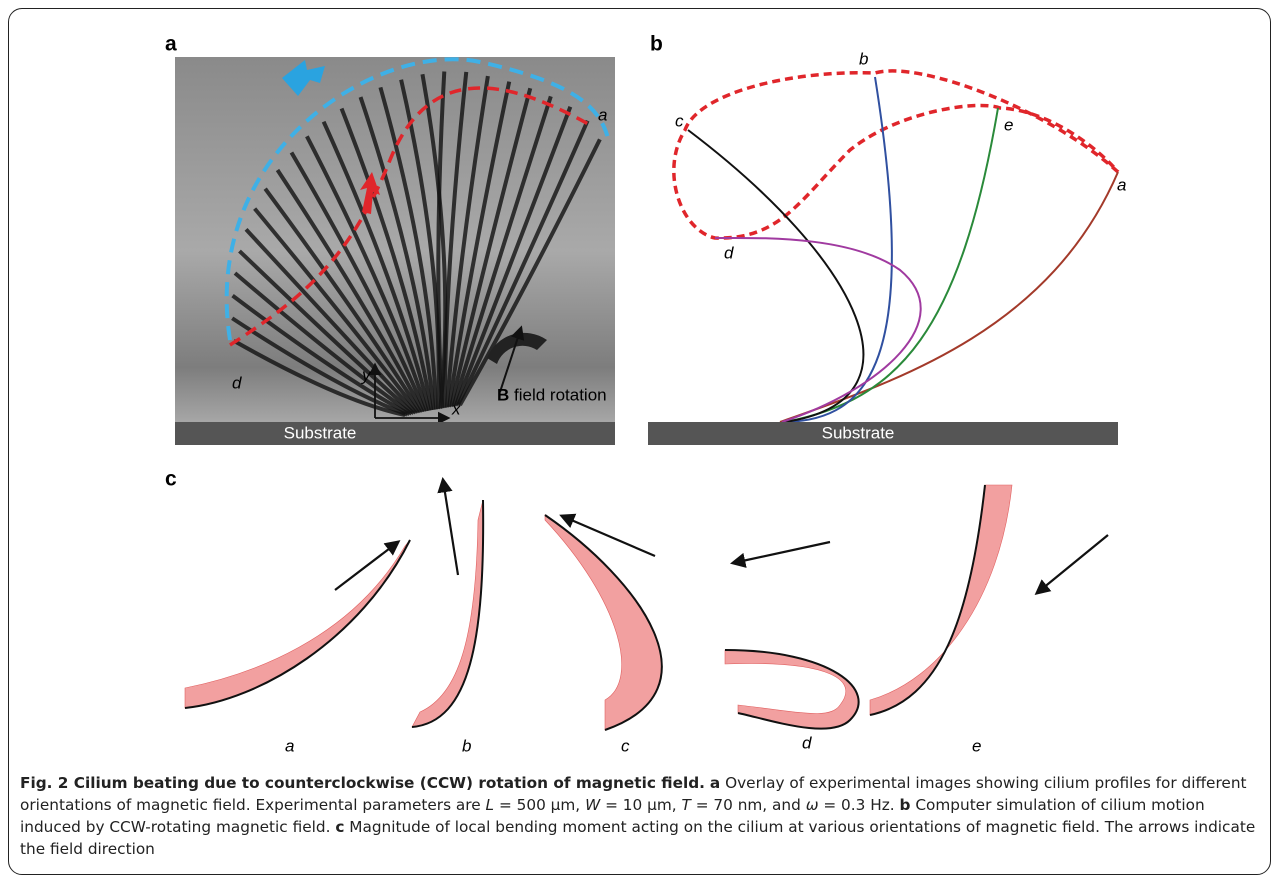  I want to click on curve-d, so click(792, 689).